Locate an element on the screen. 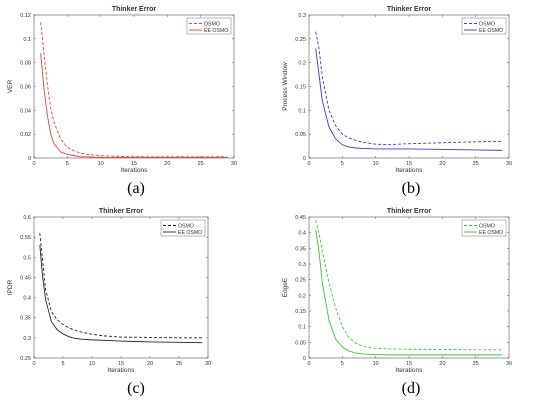 Image resolution: width=550 pixels, height=404 pixels. y-tick-label: 0.02 is located at coordinates (25, 135).